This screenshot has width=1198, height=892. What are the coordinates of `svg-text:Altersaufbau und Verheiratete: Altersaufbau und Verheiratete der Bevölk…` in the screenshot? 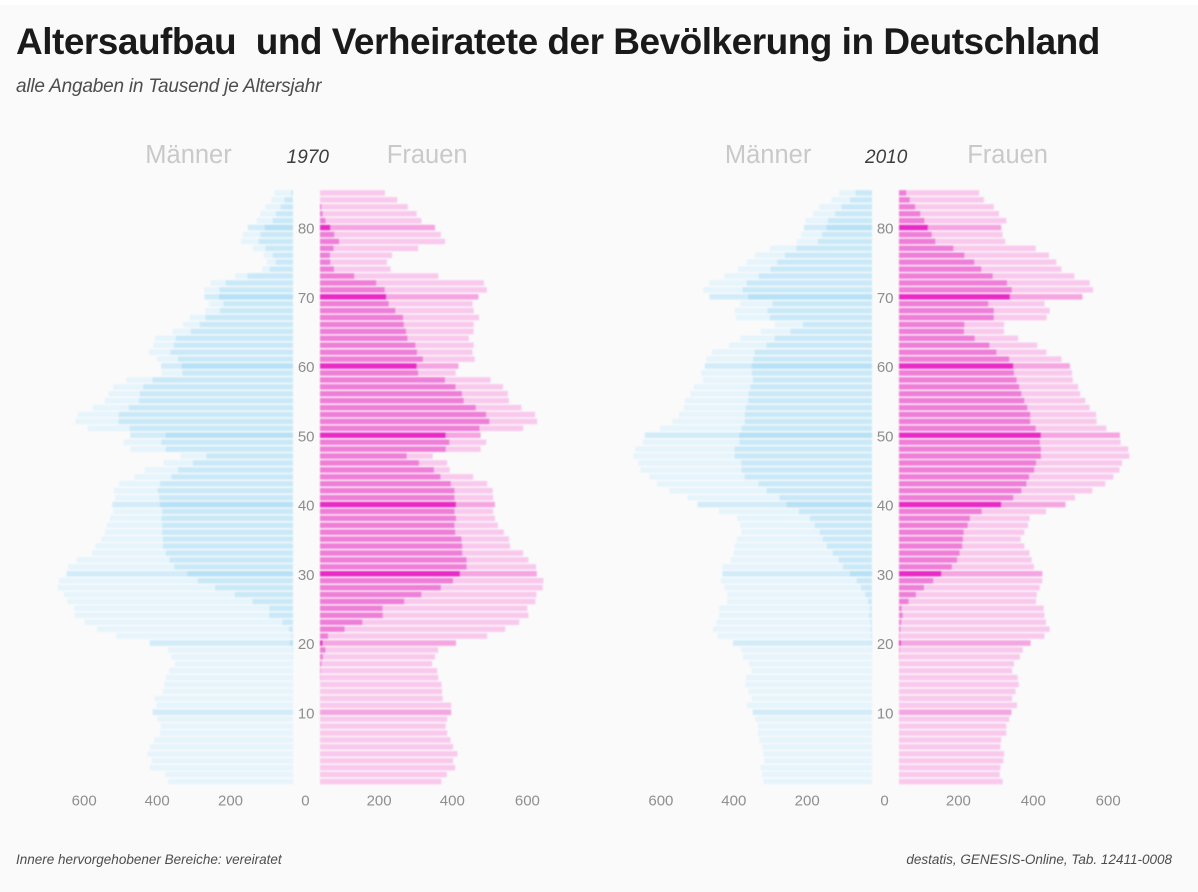 It's located at (558, 41).